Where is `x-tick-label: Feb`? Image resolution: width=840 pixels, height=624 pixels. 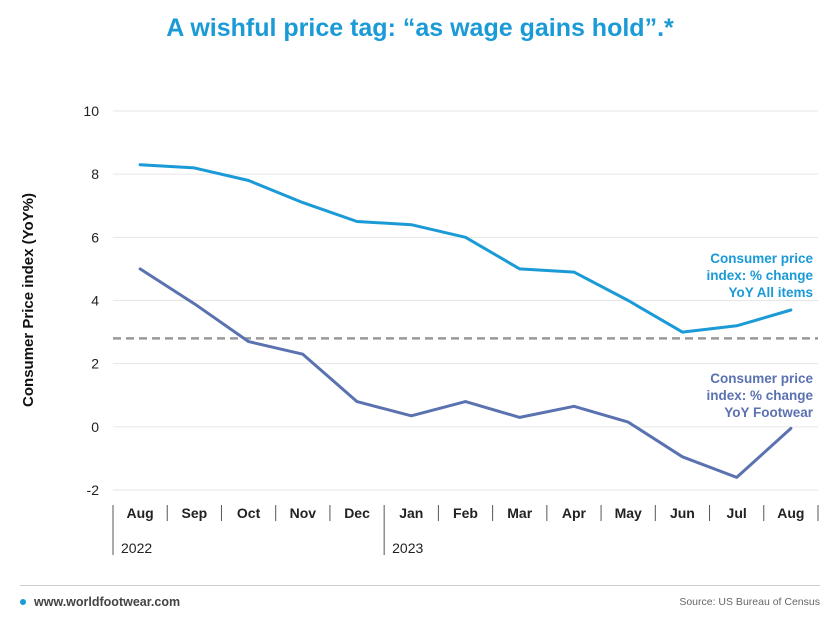 x-tick-label: Feb is located at coordinates (465, 513).